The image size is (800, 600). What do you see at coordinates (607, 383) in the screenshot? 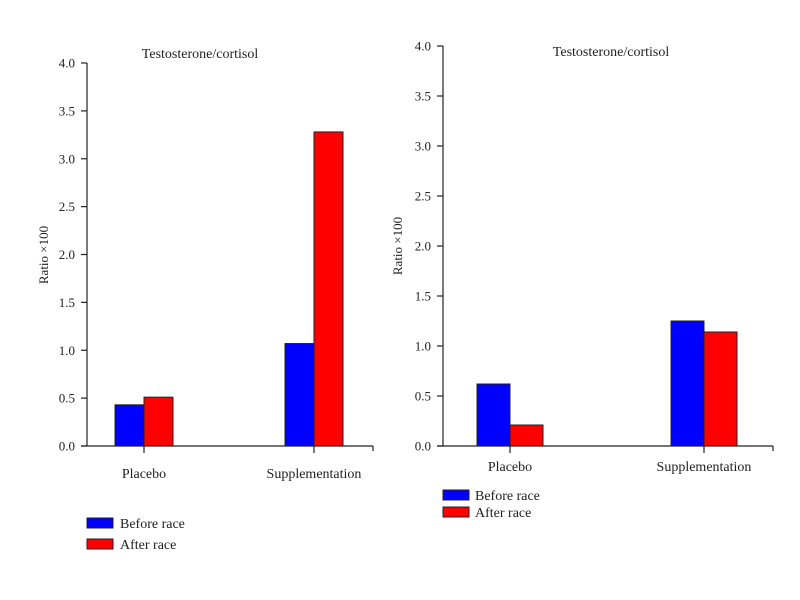
I see `bars` at bounding box center [607, 383].